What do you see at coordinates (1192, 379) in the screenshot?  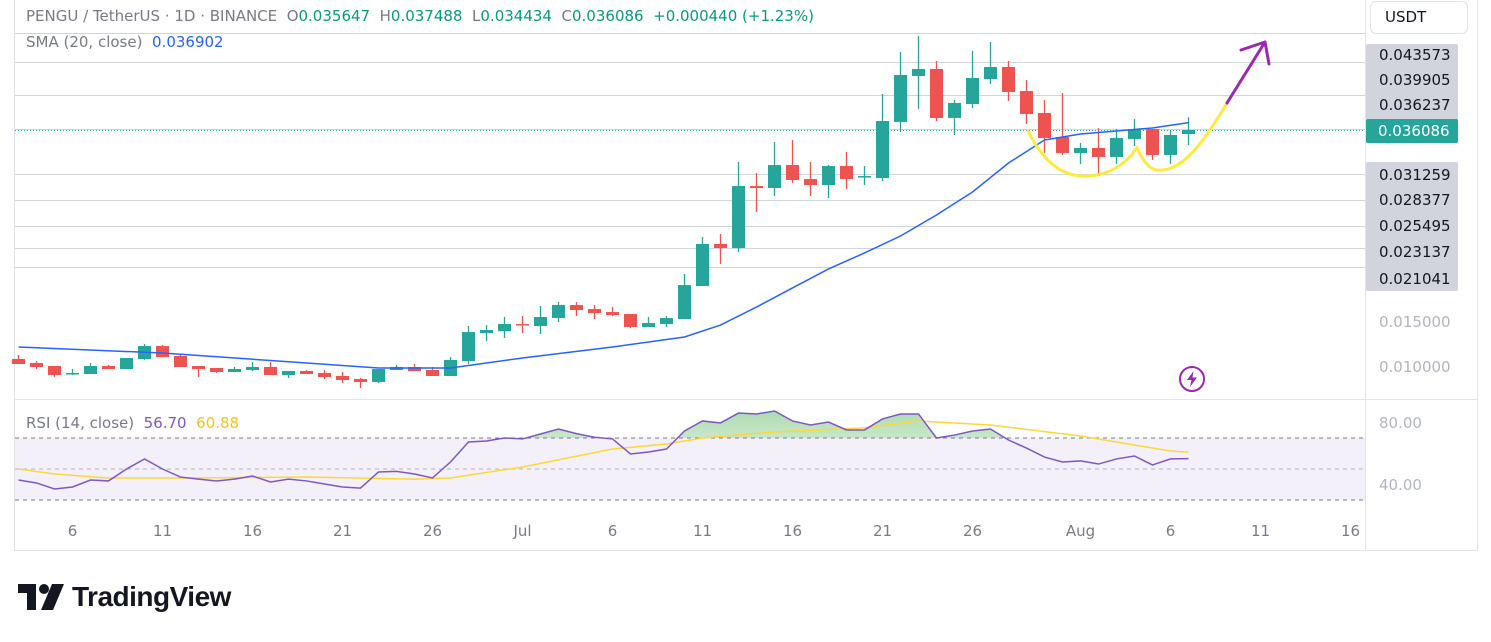 I see `lightning-icon` at bounding box center [1192, 379].